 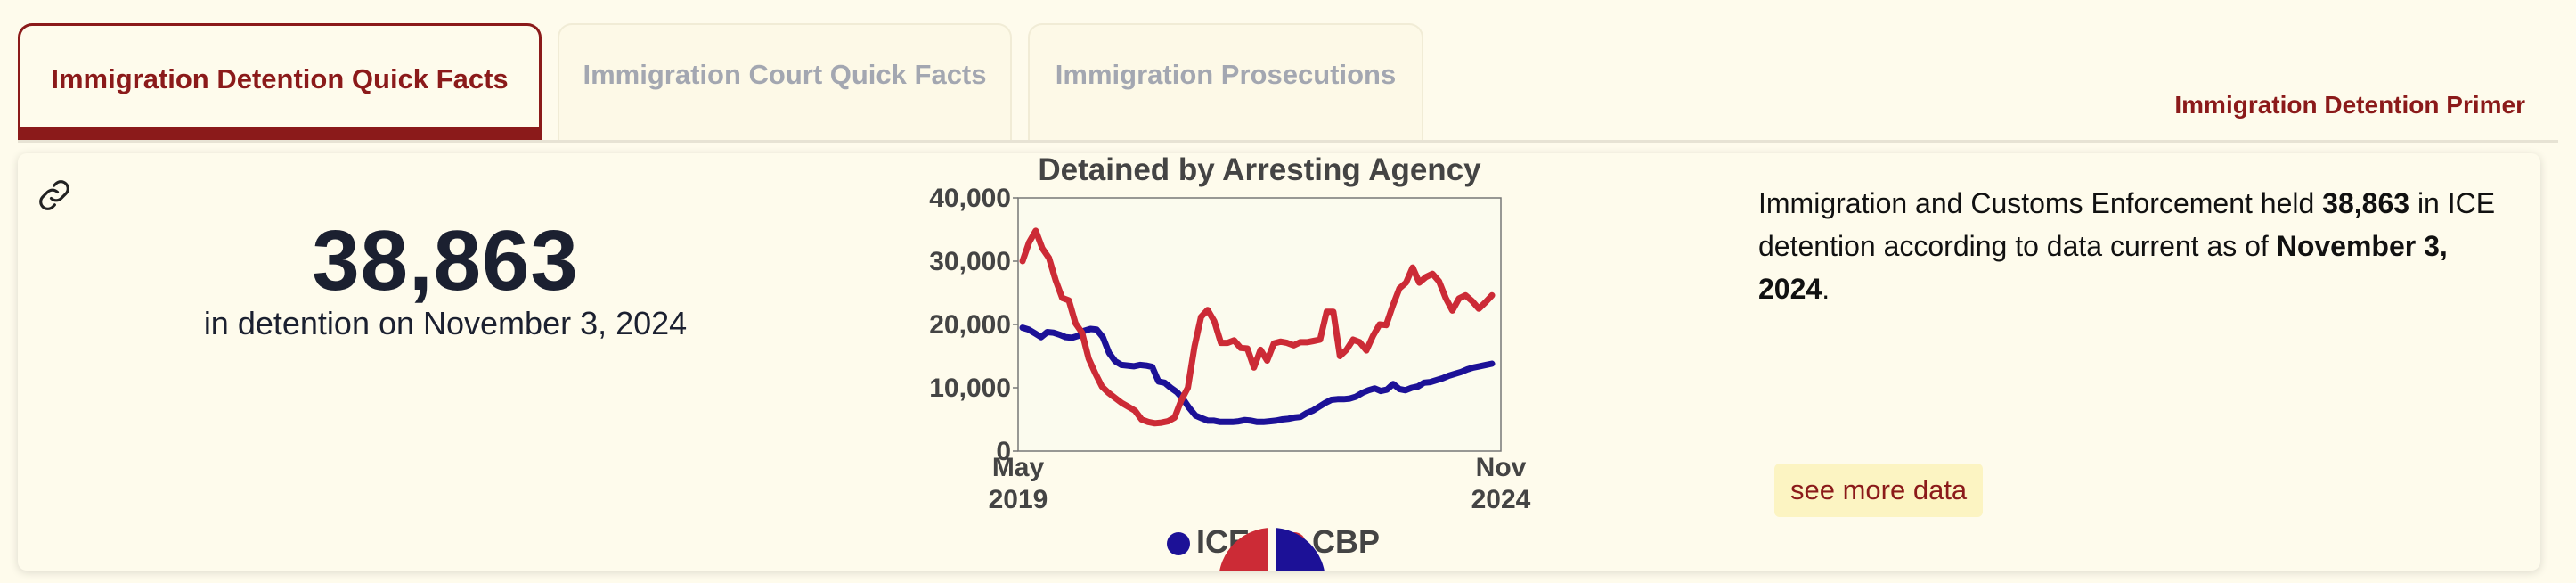 I want to click on y-tick-label: 30,000, so click(x=970, y=261).